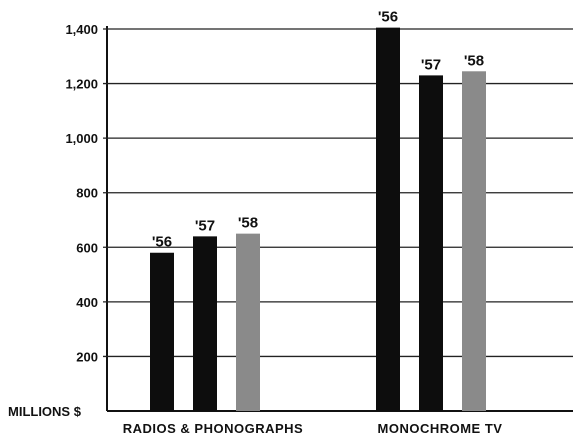  What do you see at coordinates (45, 411) in the screenshot?
I see `y-axis-label: MILLIONS $` at bounding box center [45, 411].